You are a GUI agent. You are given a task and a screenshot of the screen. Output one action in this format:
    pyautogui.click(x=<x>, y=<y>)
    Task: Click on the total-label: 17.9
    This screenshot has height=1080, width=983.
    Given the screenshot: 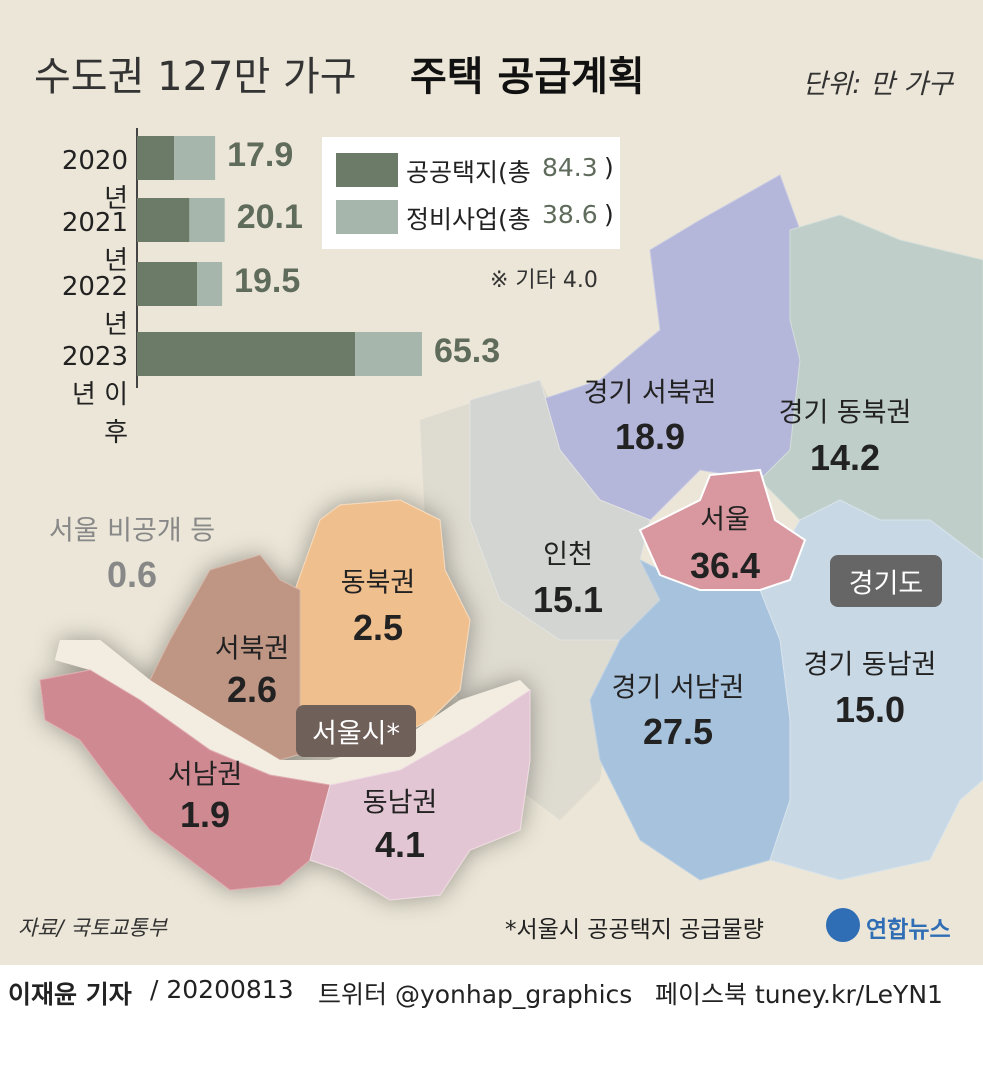 What is the action you would take?
    pyautogui.click(x=260, y=155)
    